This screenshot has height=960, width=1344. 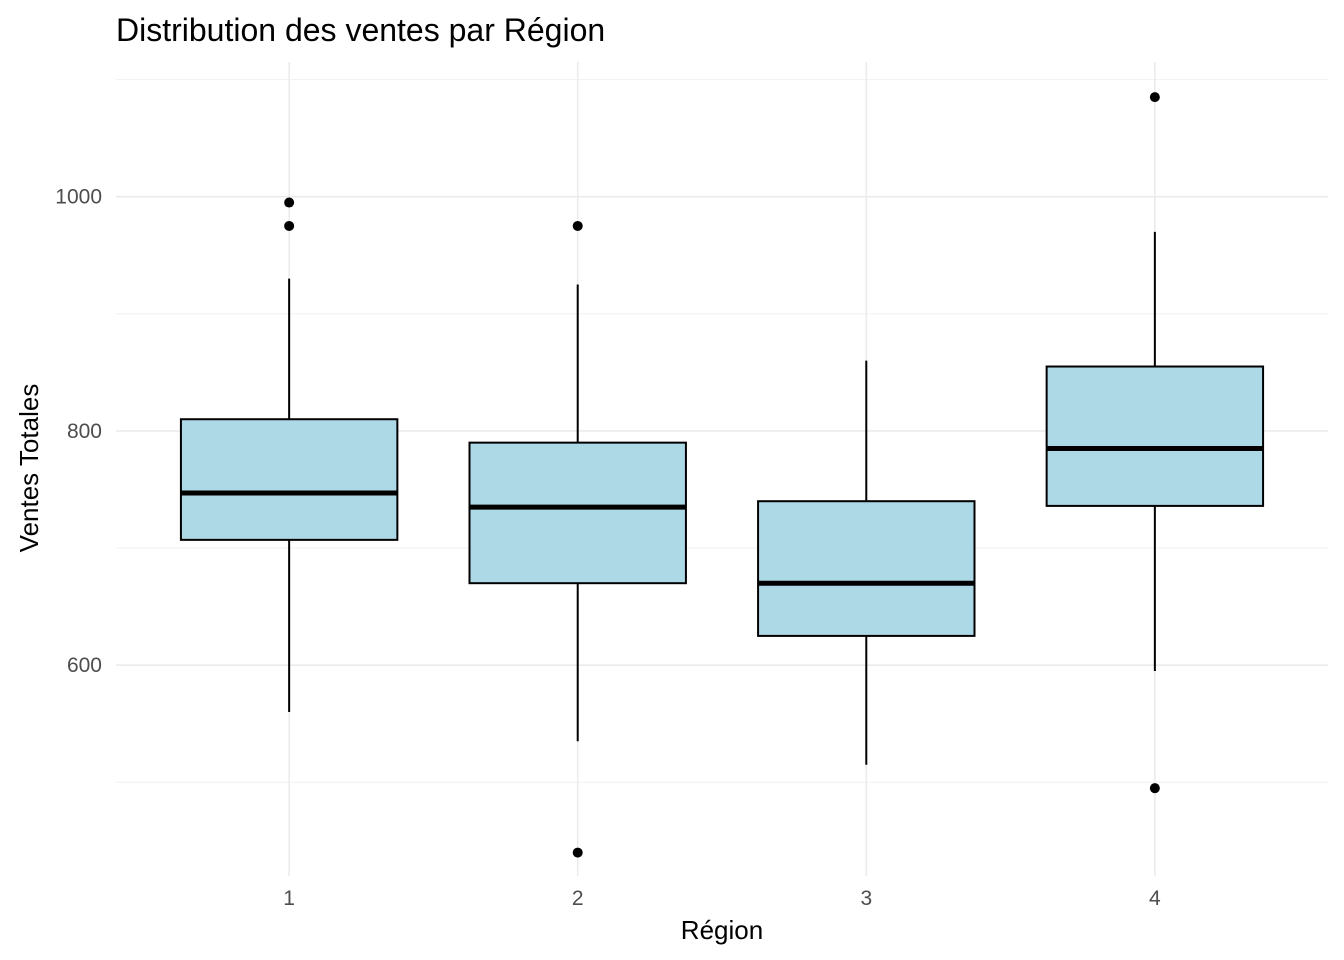 What do you see at coordinates (29, 468) in the screenshot?
I see `y-axis-label: Ventes Totales` at bounding box center [29, 468].